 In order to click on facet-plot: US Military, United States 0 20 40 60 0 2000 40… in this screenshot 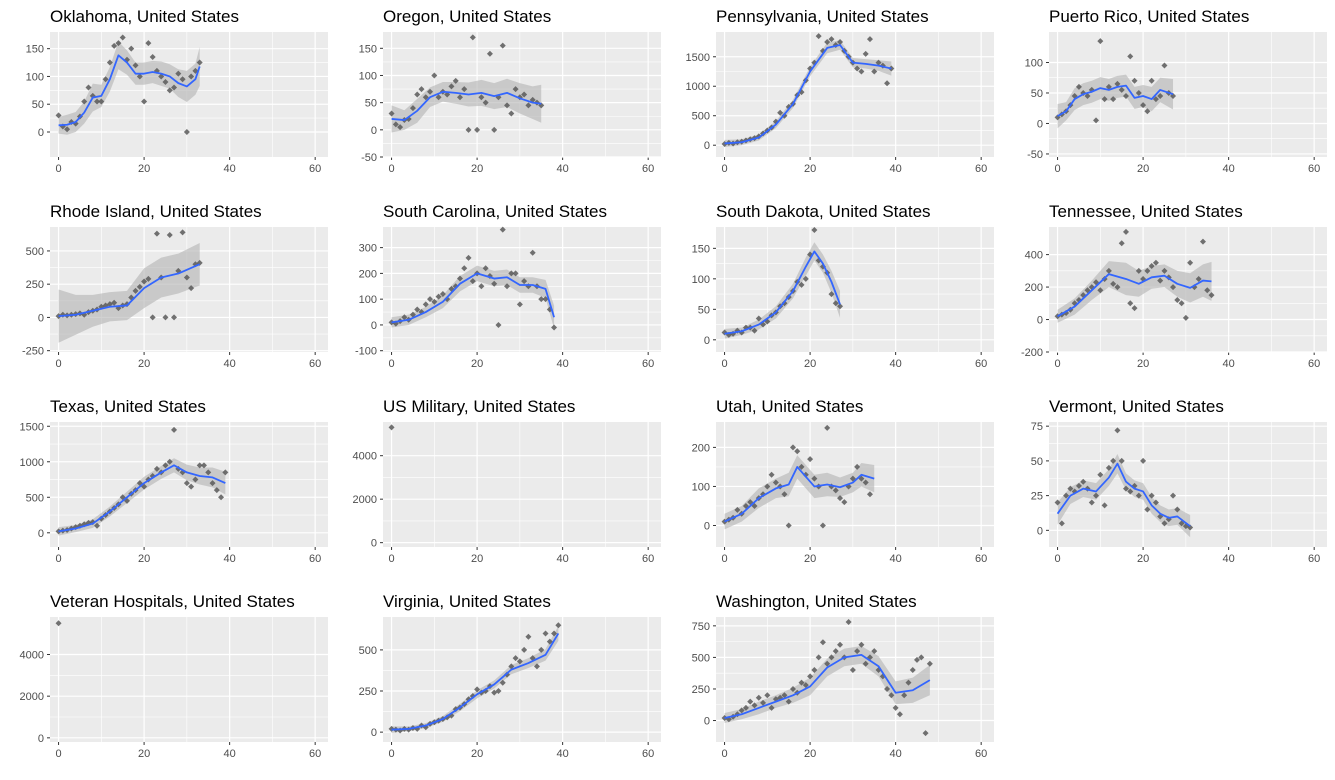, I will do `click(507, 481)`.